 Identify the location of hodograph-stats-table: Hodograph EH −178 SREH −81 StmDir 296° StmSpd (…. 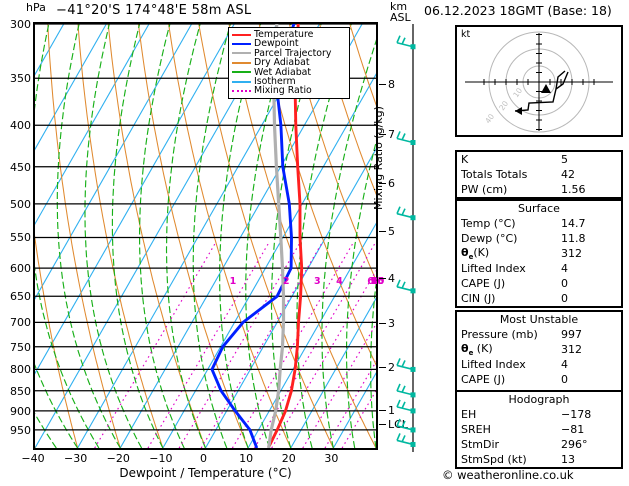
(539, 429).